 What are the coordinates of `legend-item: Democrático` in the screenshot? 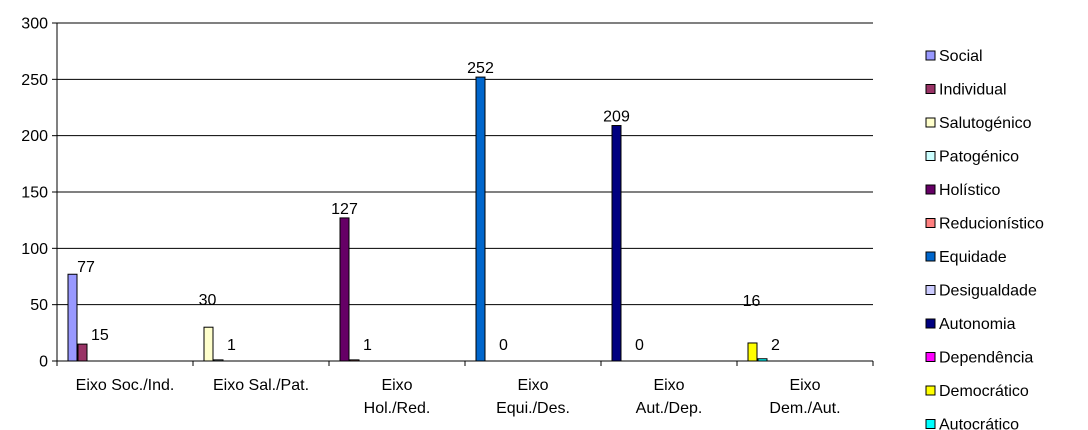 It's located at (977, 391).